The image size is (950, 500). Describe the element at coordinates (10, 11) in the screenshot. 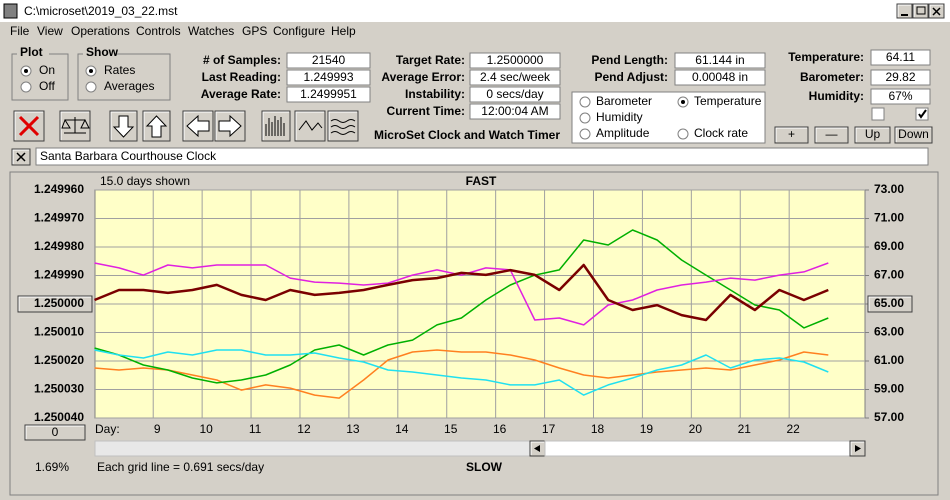

I see `app-icon` at that location.